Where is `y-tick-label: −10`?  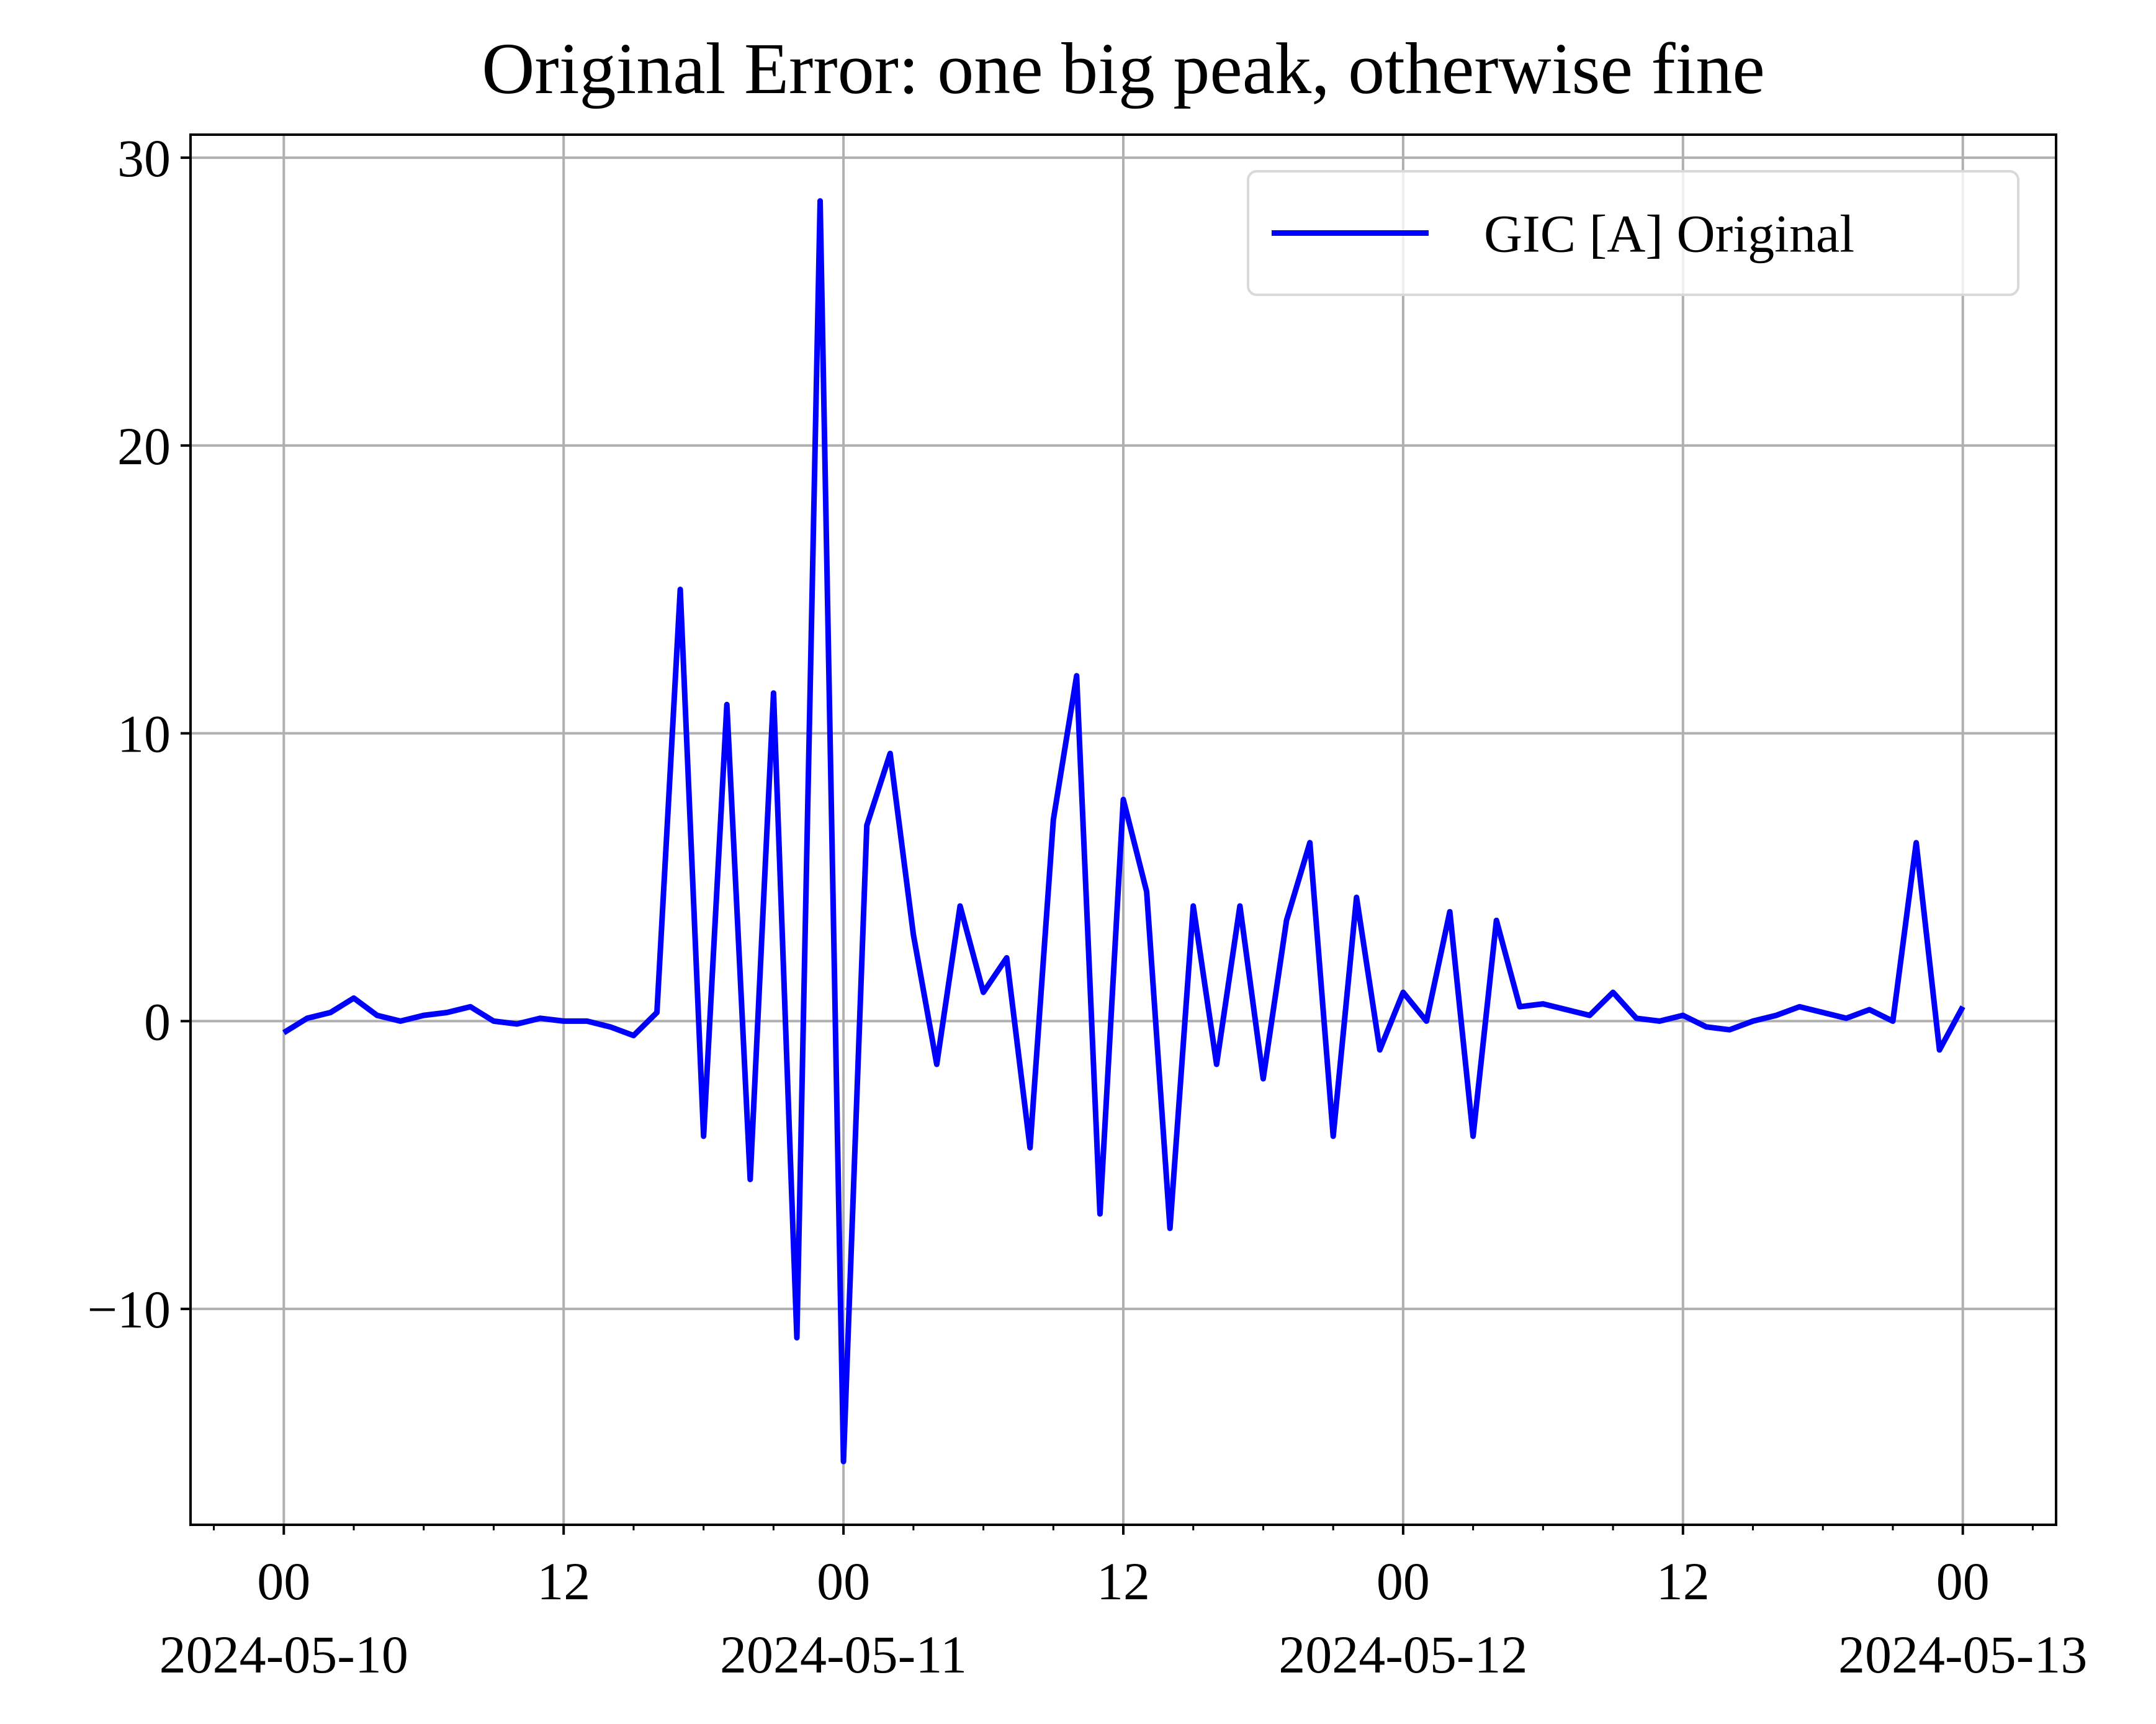
y-tick-label: −10 is located at coordinates (129, 1309).